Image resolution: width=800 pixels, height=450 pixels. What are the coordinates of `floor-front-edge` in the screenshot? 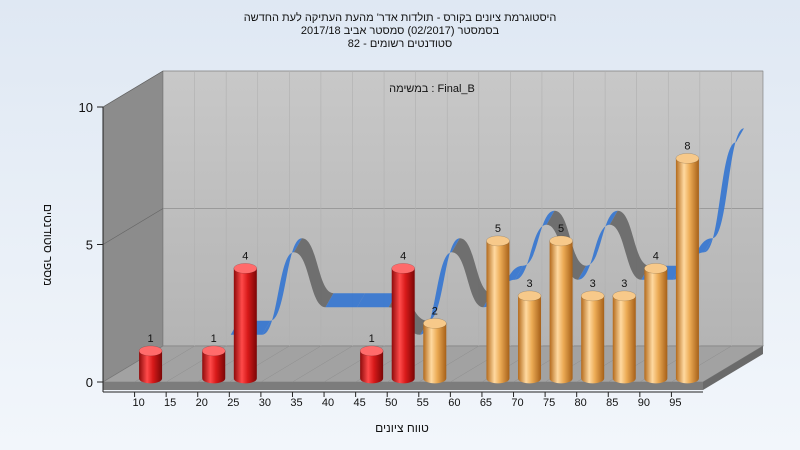 It's located at (403, 386).